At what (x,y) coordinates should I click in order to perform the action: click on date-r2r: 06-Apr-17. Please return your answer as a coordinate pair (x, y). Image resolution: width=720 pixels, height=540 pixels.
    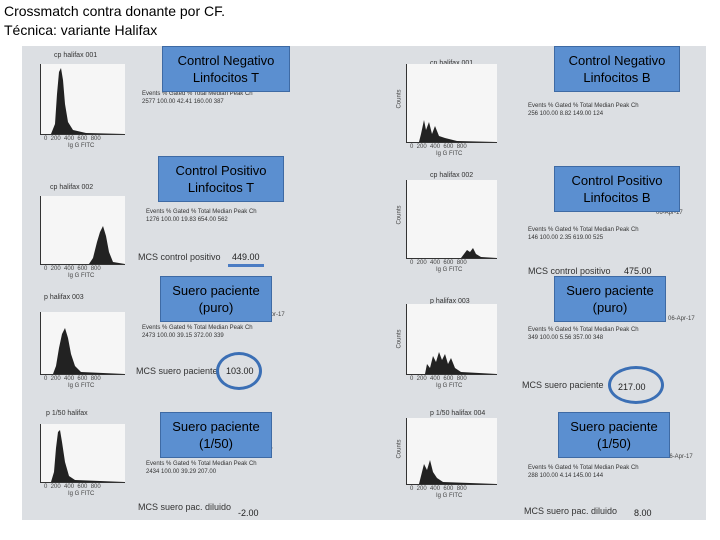
    Looking at the image, I should click on (669, 213).